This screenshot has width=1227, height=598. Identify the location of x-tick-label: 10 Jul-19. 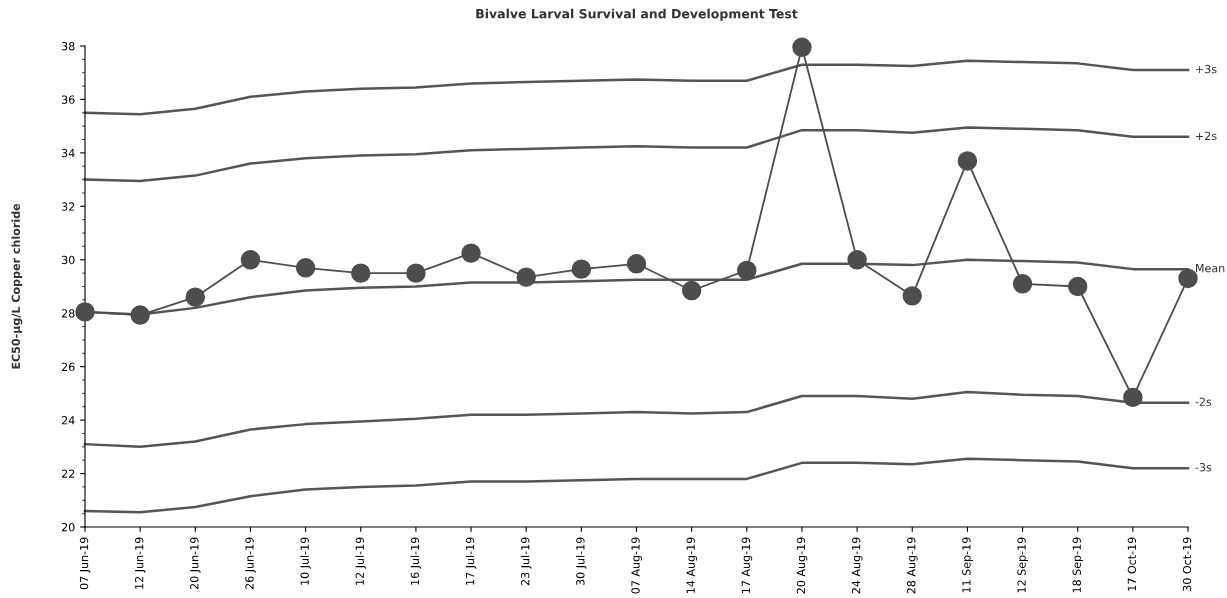
(305, 561).